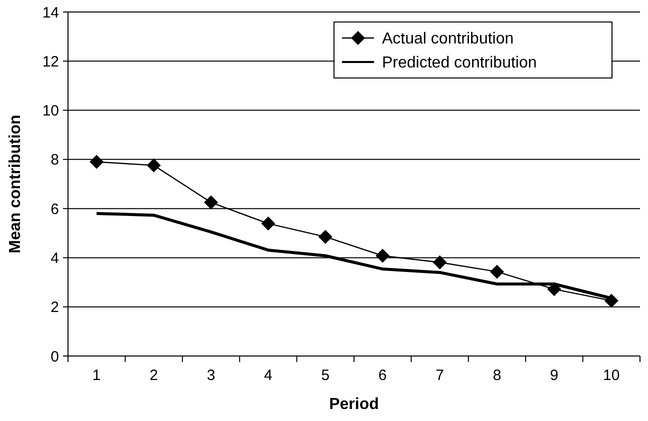  Describe the element at coordinates (440, 375) in the screenshot. I see `x-tick-label: 7` at that location.